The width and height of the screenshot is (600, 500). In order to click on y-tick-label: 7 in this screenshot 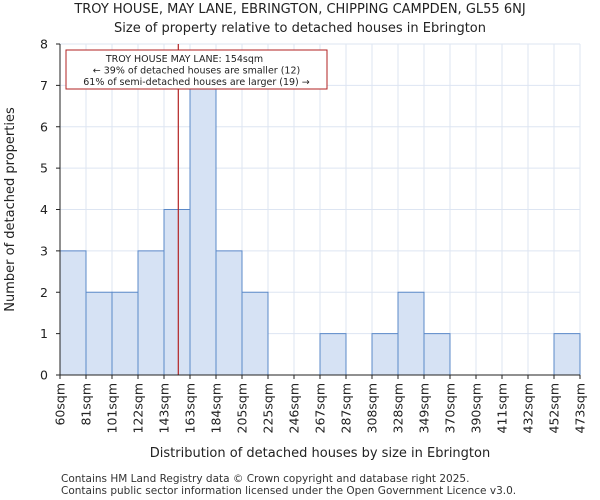, I will do `click(44, 85)`.